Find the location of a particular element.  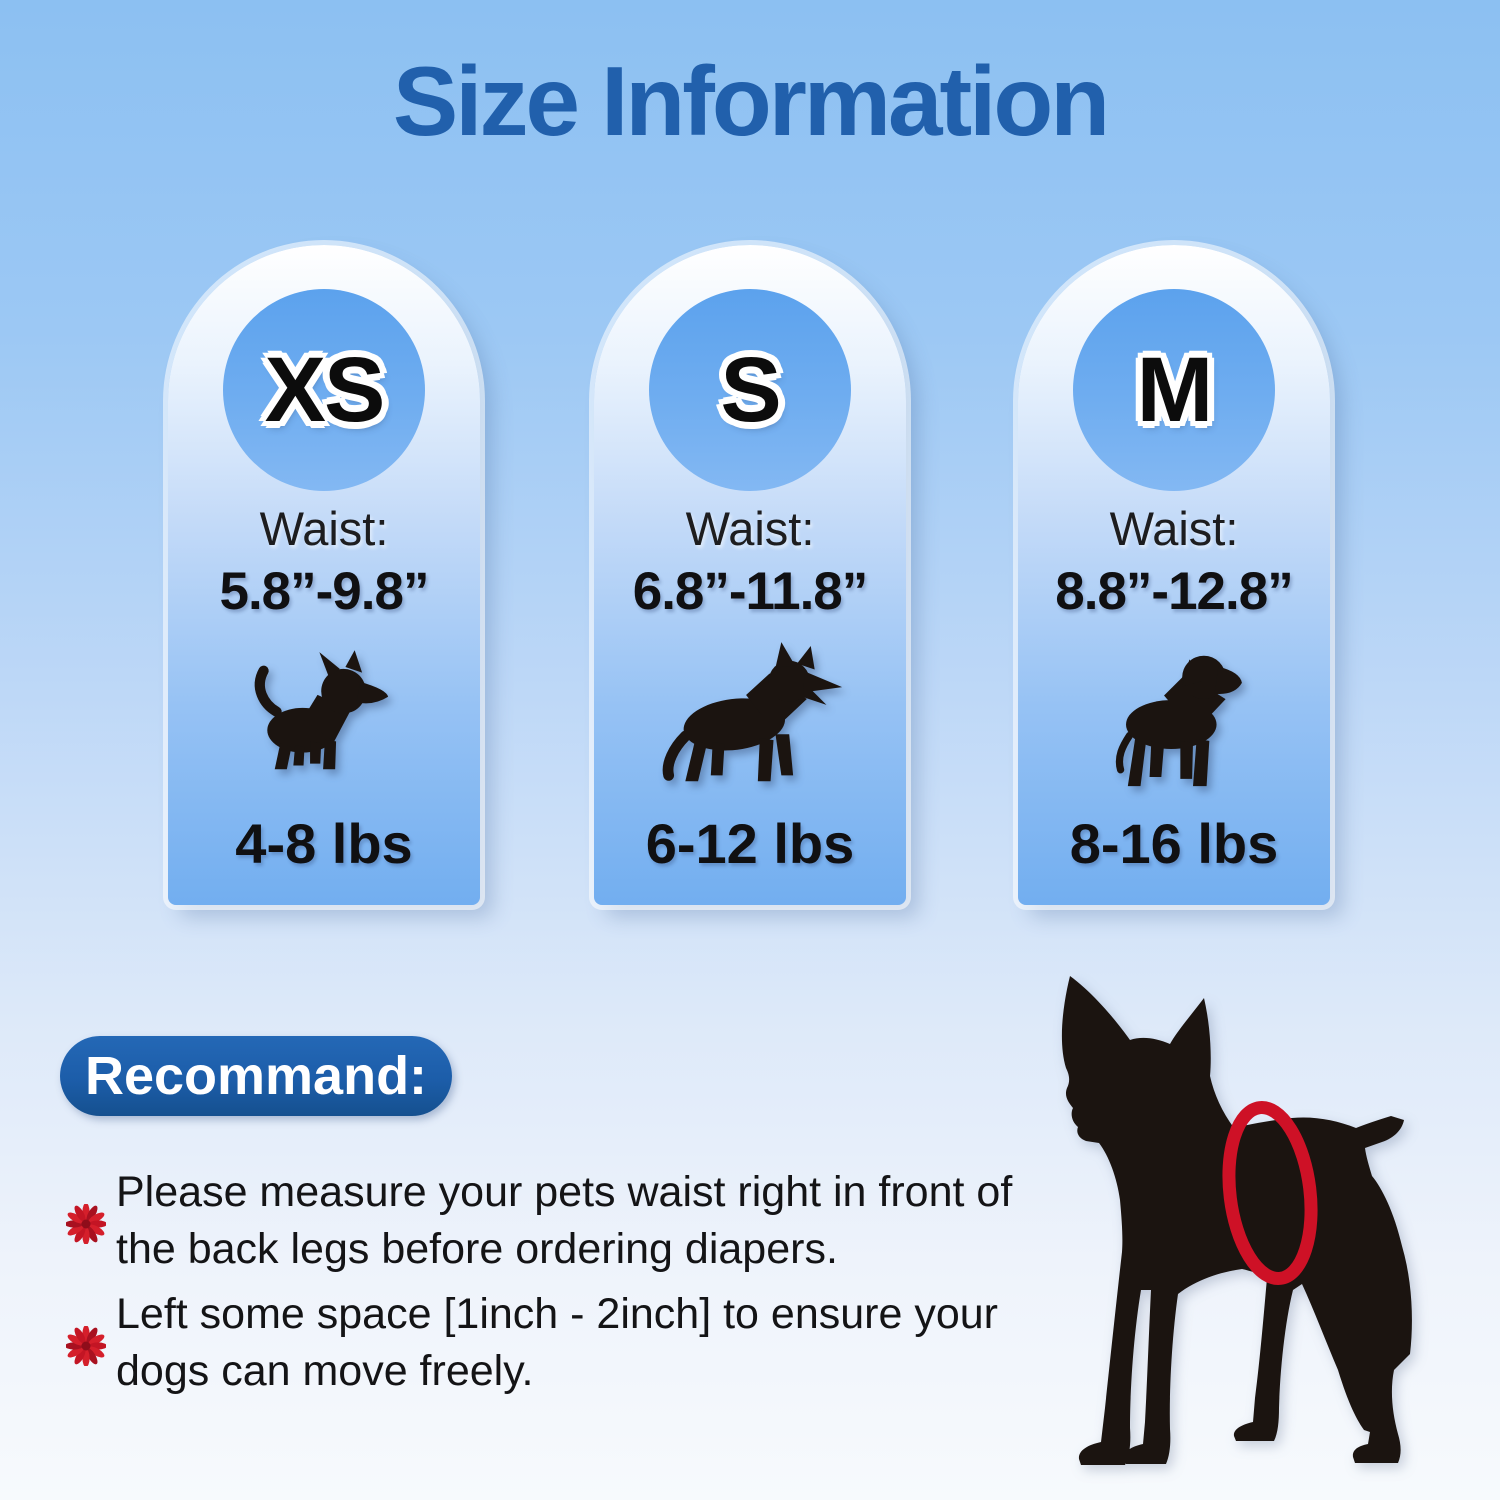

size-circle: M is located at coordinates (1174, 390).